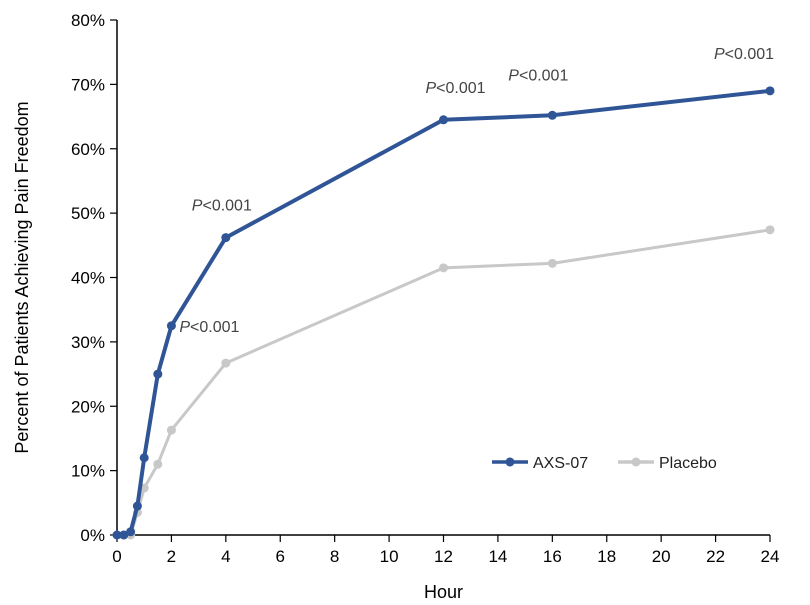 The height and width of the screenshot is (605, 810). I want to click on legend-label-placebo: Placebo, so click(688, 463).